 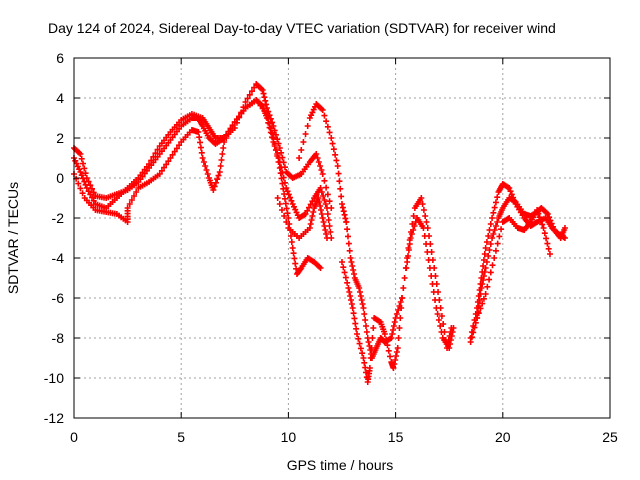 I want to click on x-axis-label: GPS time / hours, so click(x=340, y=465).